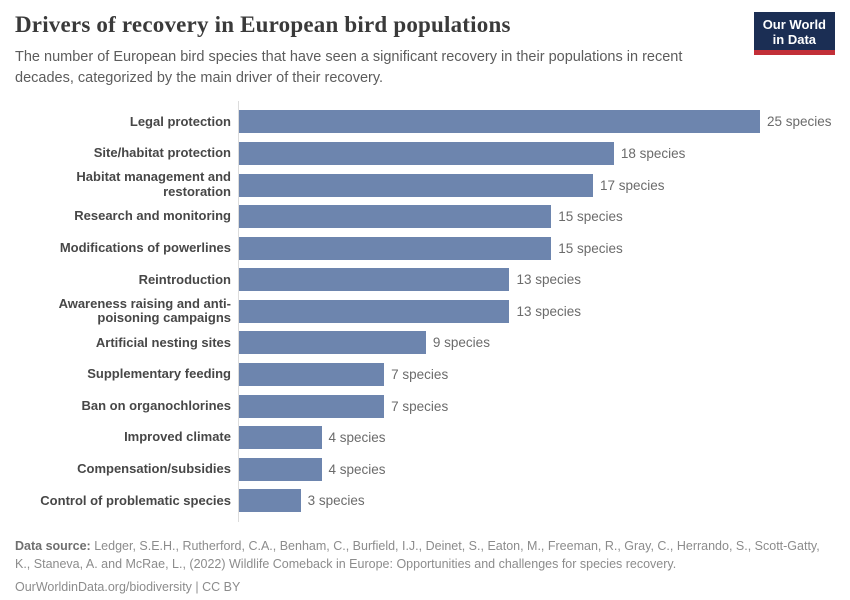 This screenshot has height=600, width=850. I want to click on owid-url: OurWorldinData.org/biodiversity, so click(103, 587).